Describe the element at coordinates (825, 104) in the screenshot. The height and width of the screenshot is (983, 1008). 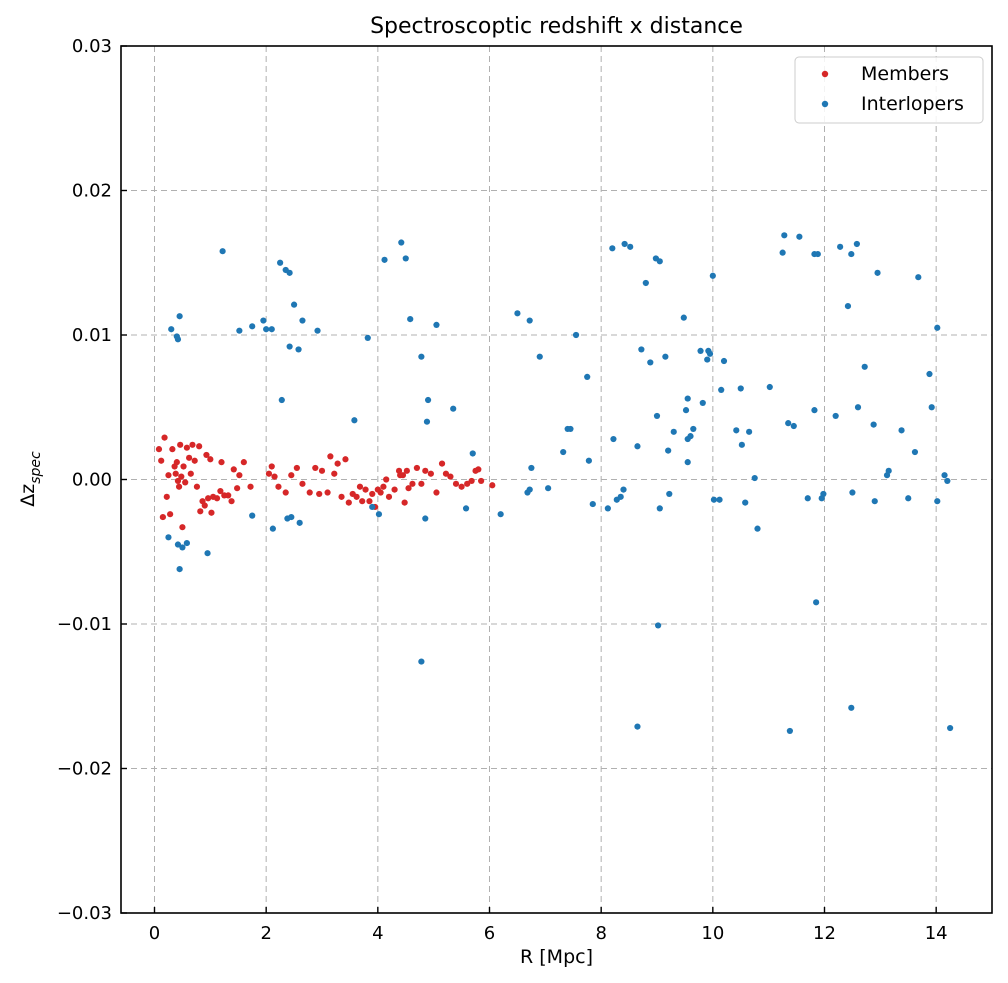
I see `legend-marker-interlopers` at that location.